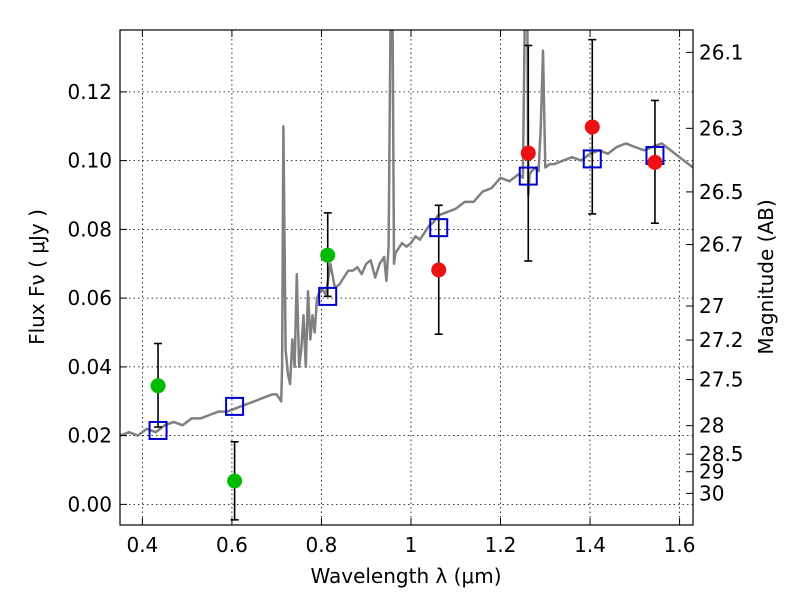 The height and width of the screenshot is (600, 800). What do you see at coordinates (142, 545) in the screenshot?
I see `x-tick-label: 0.4` at bounding box center [142, 545].